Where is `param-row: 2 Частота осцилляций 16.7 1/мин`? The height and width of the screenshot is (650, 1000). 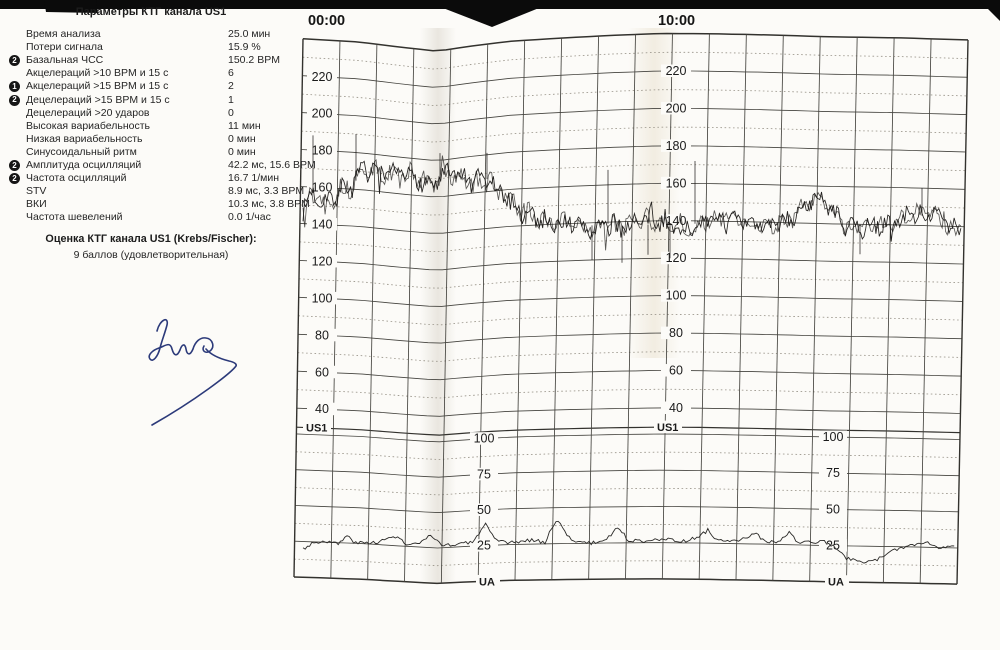
param-row: 2 Частота осцилляций 16.7 1/мин is located at coordinates (151, 178).